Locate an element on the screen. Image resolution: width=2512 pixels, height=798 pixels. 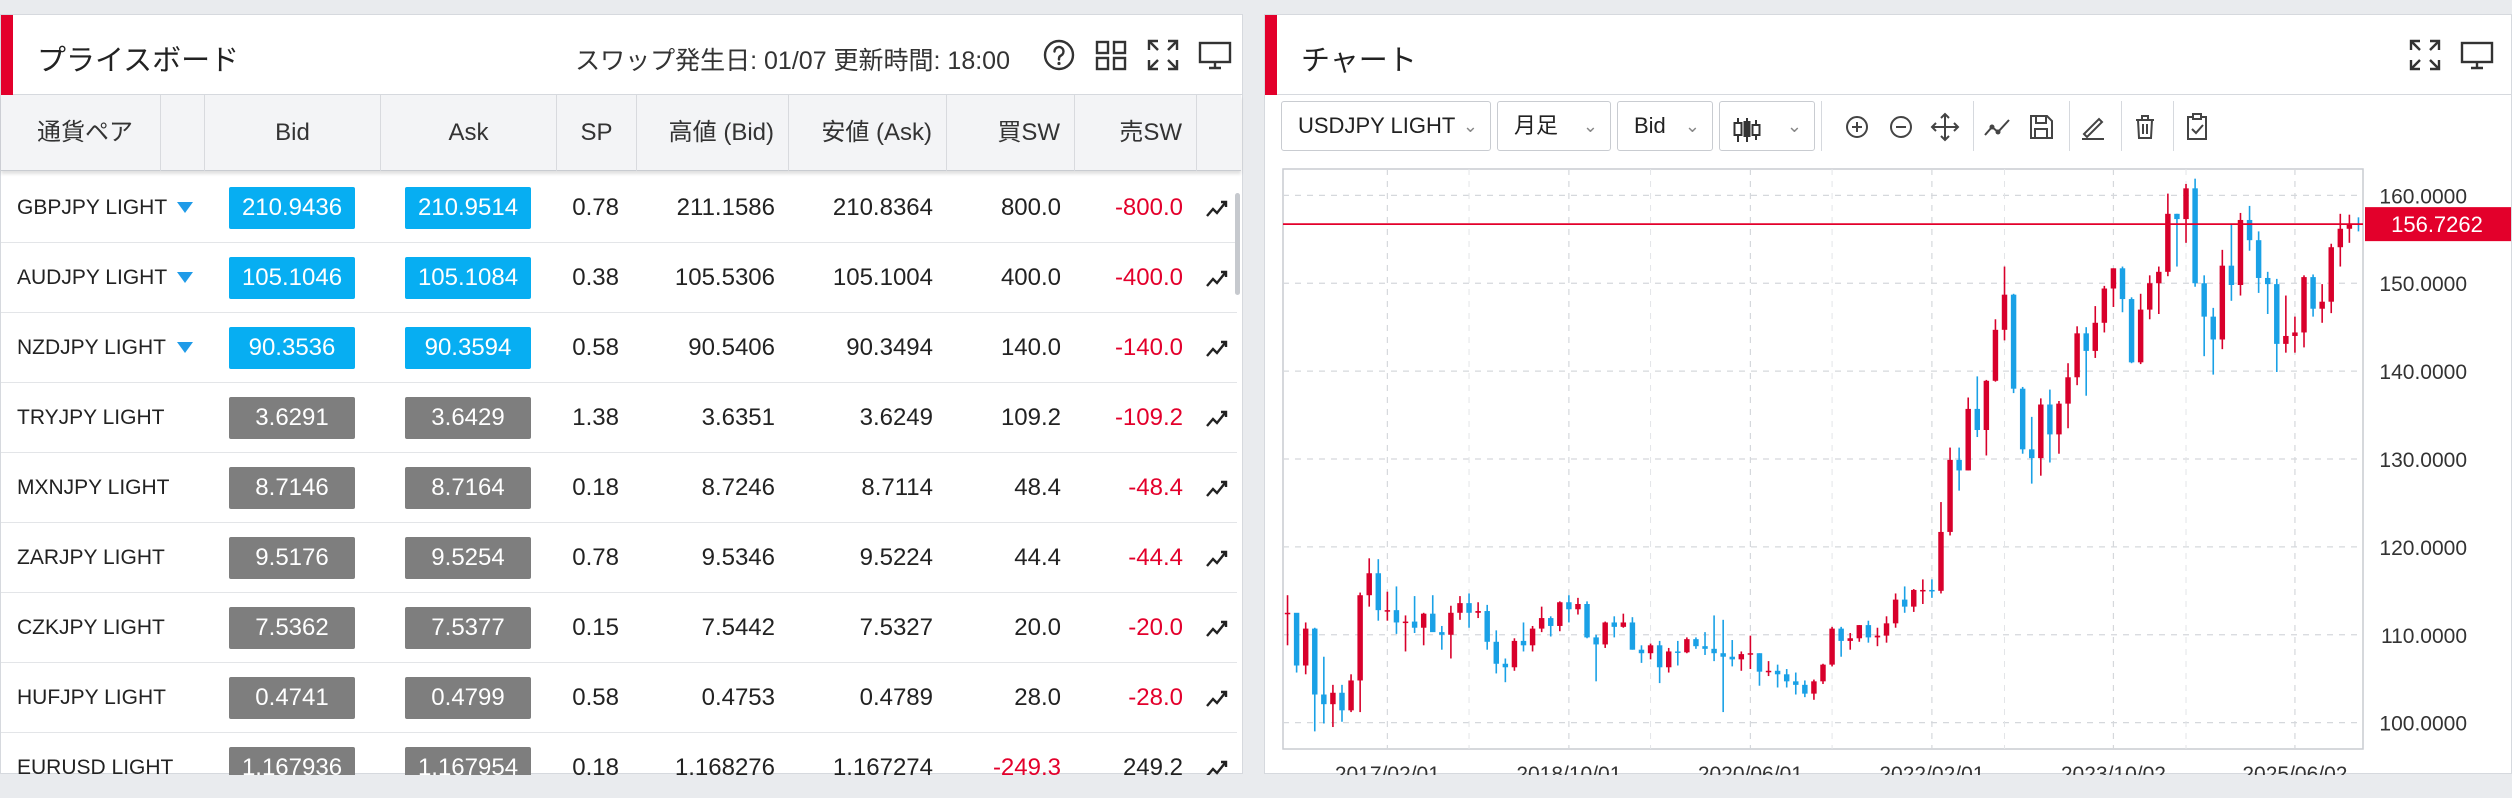
table-scrollbar is located at coordinates (1237, 244).